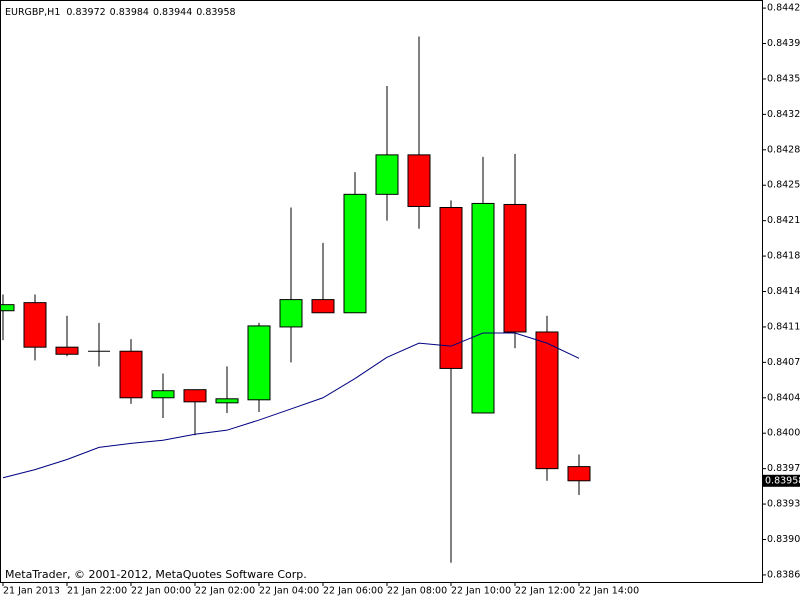 This screenshot has width=800, height=600. What do you see at coordinates (161, 591) in the screenshot?
I see `x-tick-label: 22 Jan 00:00` at bounding box center [161, 591].